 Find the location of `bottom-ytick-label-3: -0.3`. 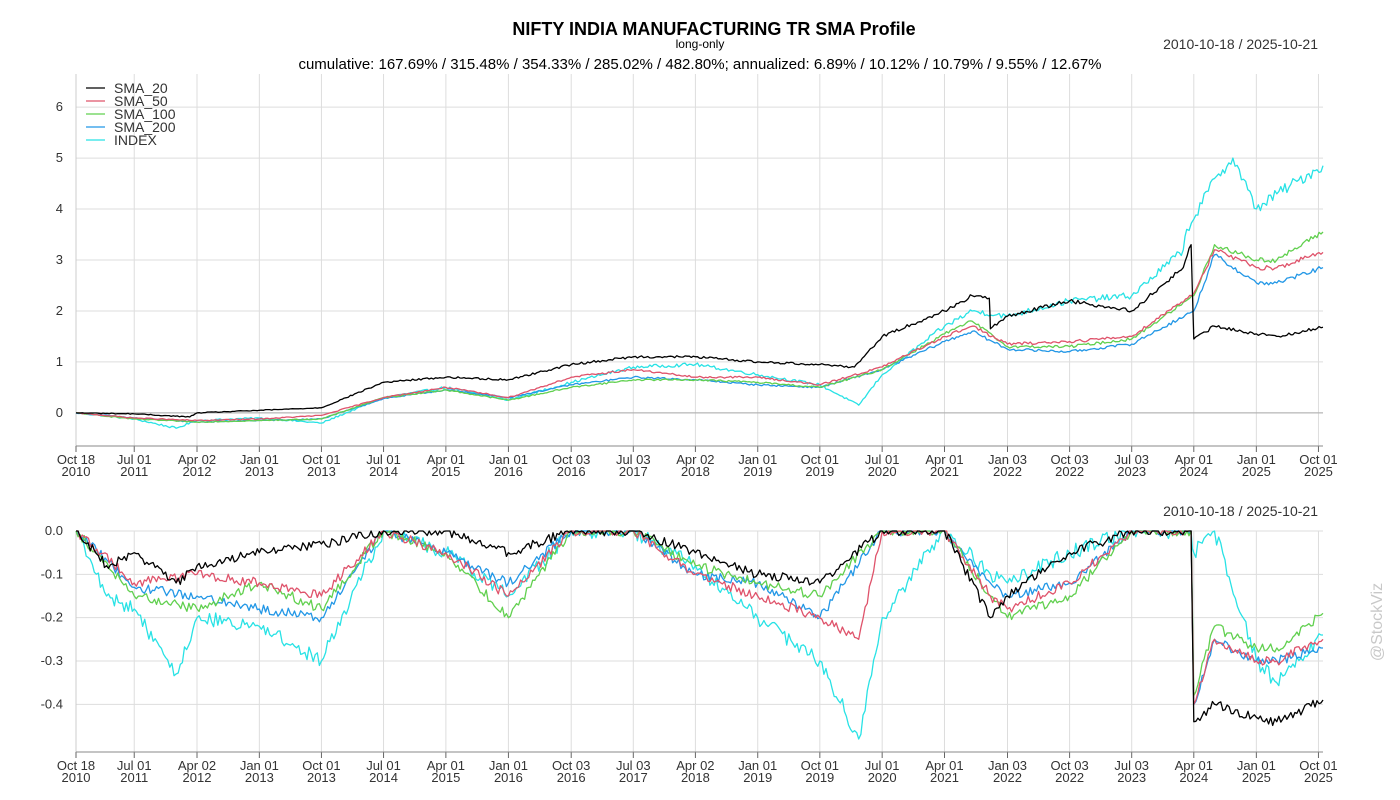

bottom-ytick-label-3: -0.3 is located at coordinates (52, 660).